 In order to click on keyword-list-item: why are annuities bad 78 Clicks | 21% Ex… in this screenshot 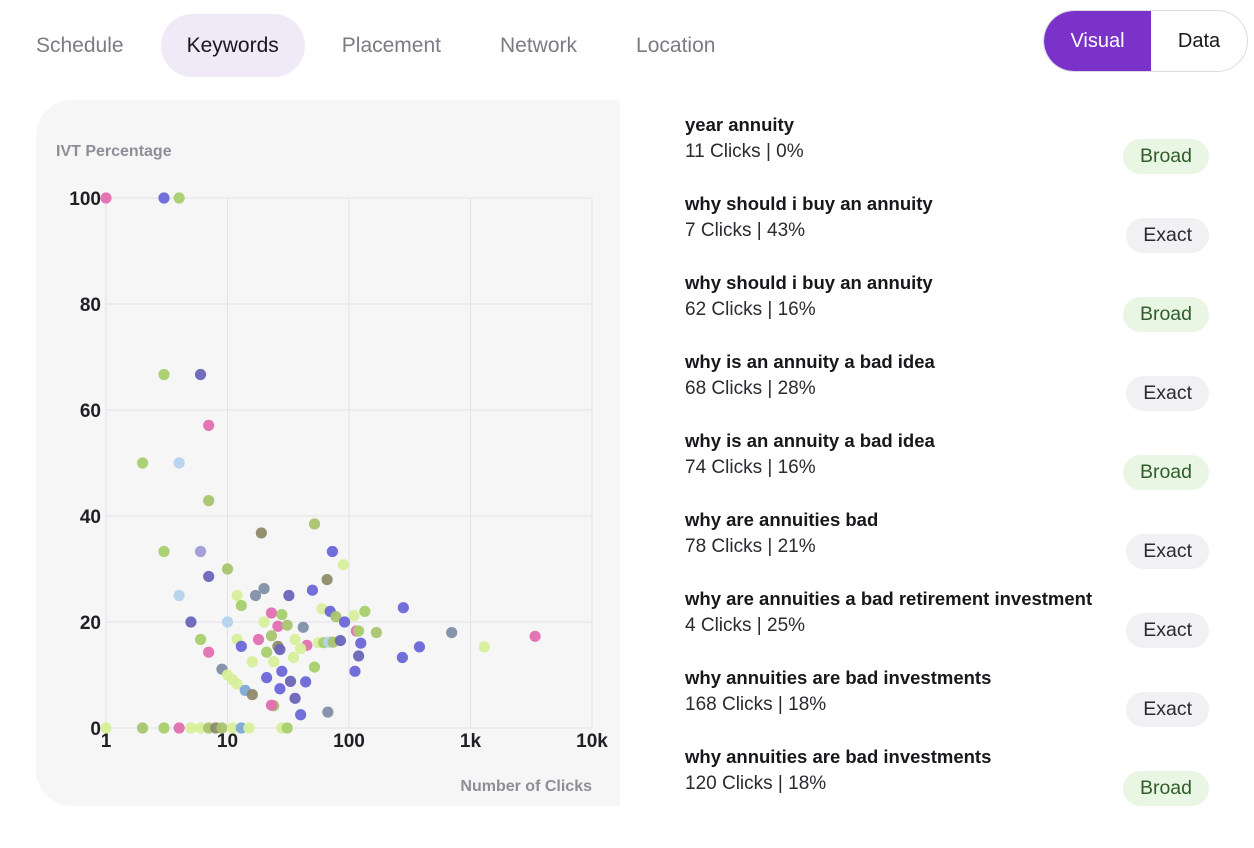, I will do `click(950, 544)`.